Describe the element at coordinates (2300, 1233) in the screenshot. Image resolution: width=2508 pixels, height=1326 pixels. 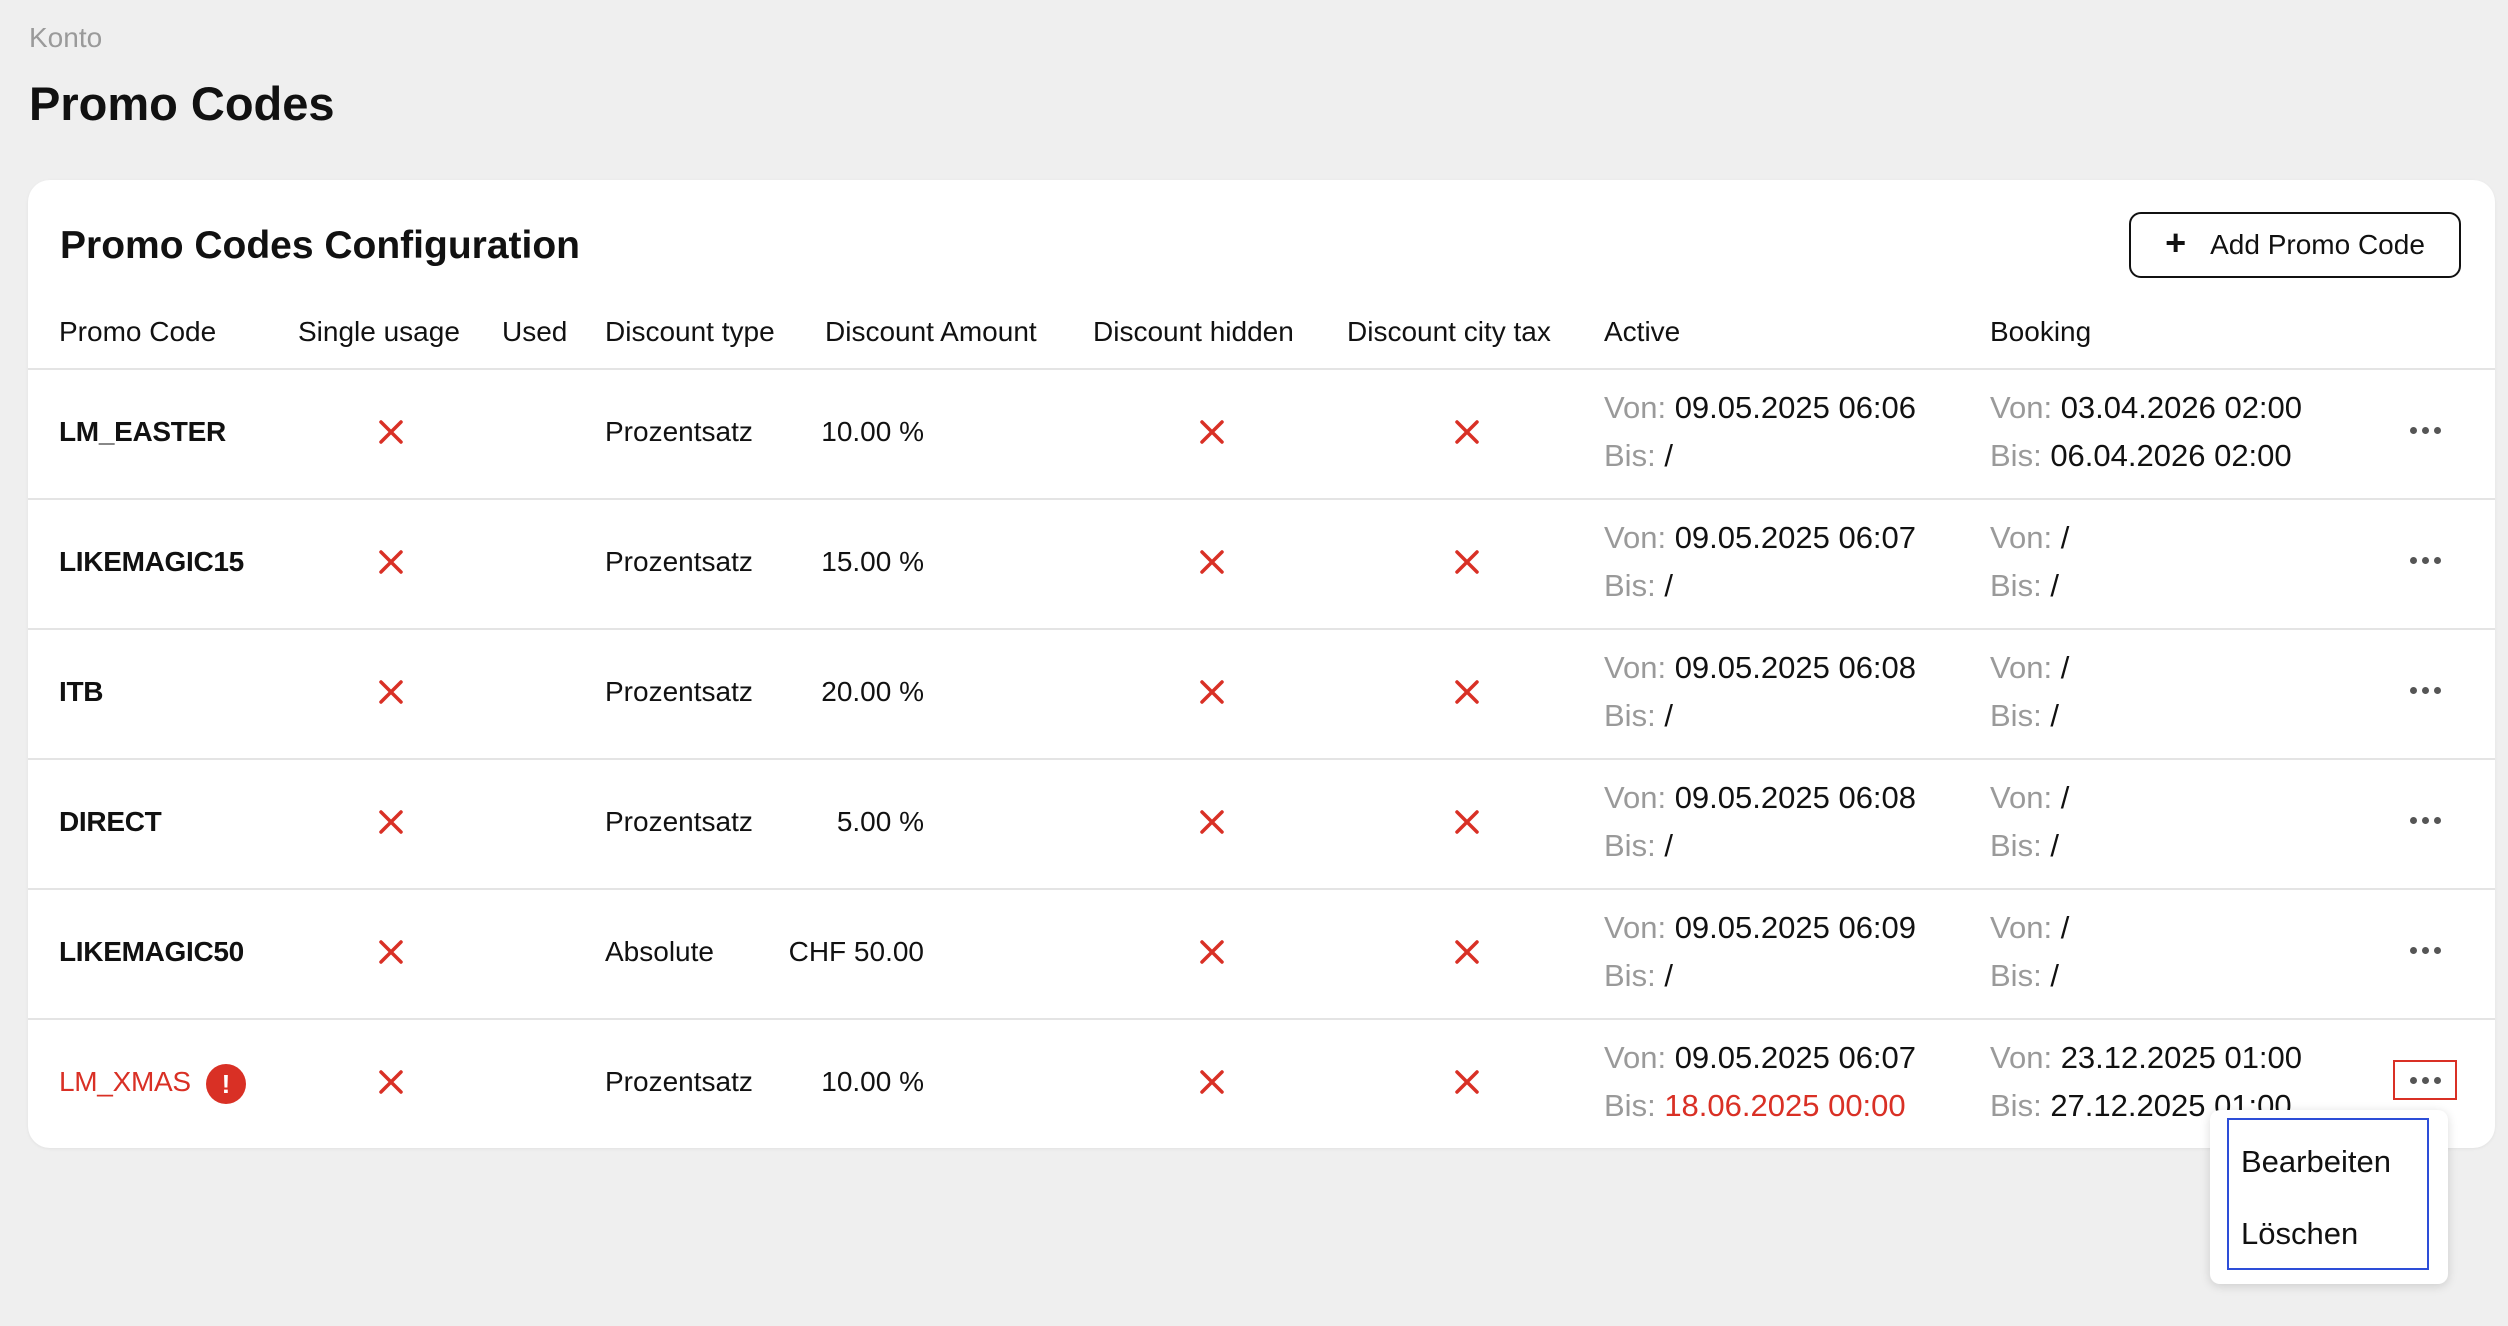
I see `menu-item-delete: Löschen` at that location.